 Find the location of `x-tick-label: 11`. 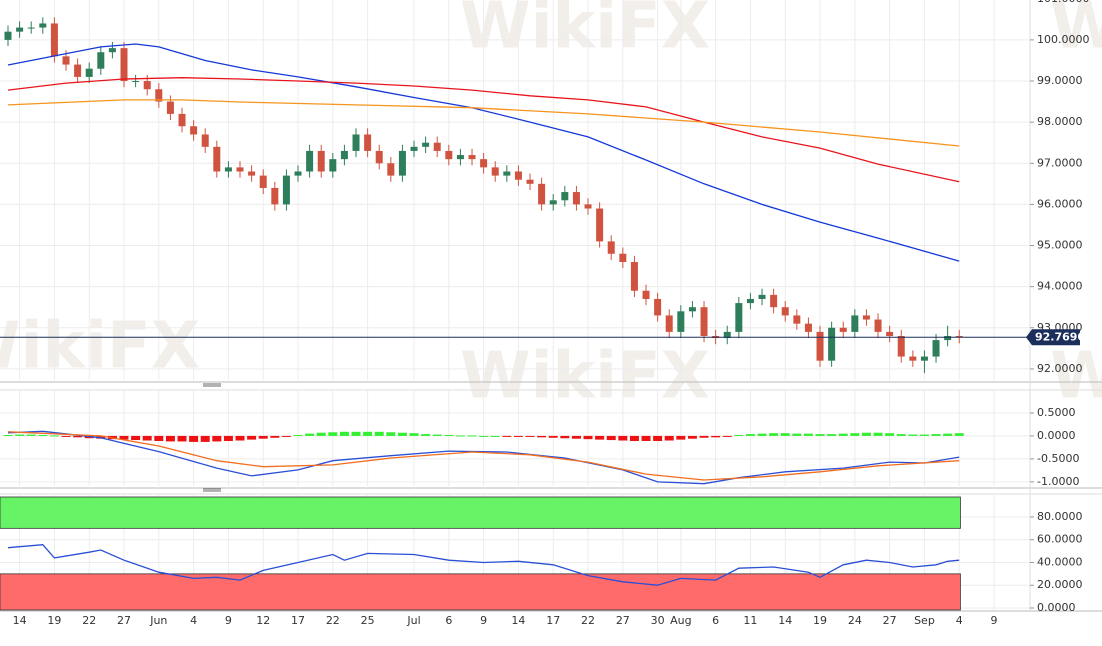

x-tick-label: 11 is located at coordinates (750, 620).